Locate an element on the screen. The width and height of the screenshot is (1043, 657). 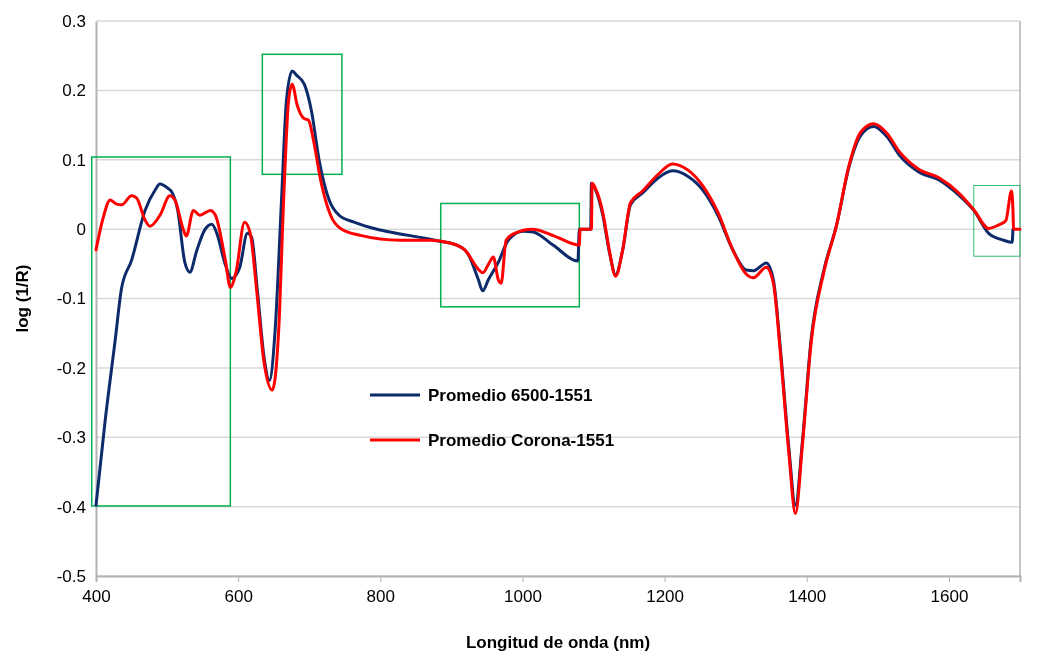
x-tick-label: 1200 is located at coordinates (665, 597).